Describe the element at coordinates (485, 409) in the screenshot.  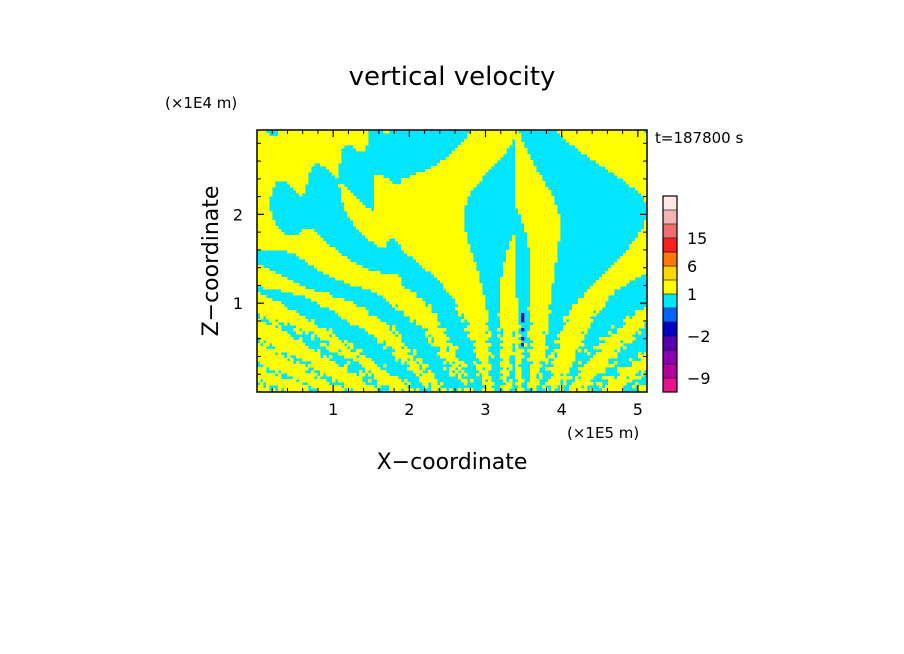
I see `x-tick-label: 3` at that location.